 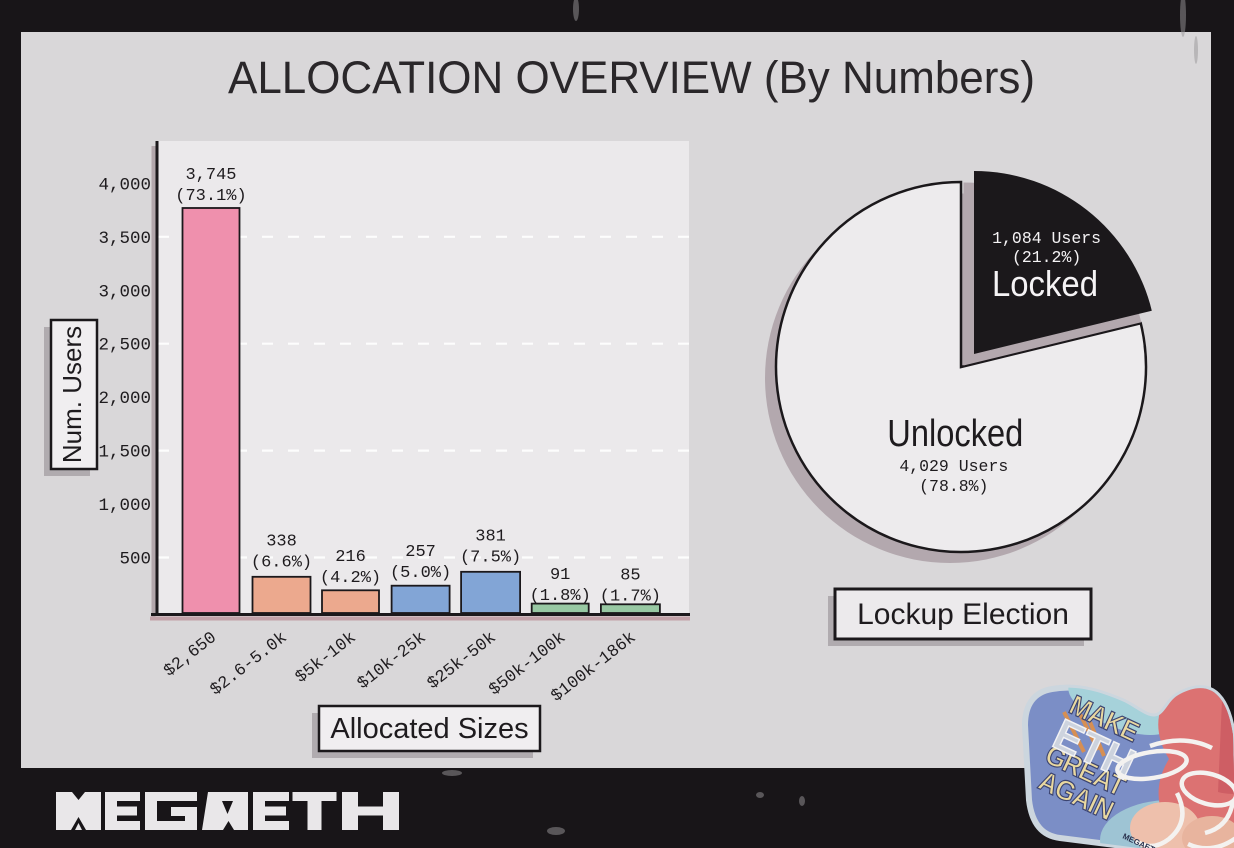 I want to click on svg-text: Unlocked, so click(x=955, y=434).